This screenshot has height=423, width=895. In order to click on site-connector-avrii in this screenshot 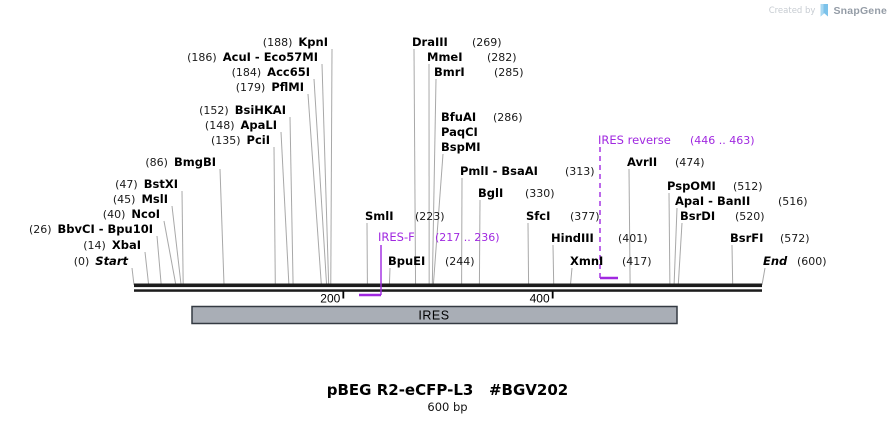, I will do `click(629, 227)`.